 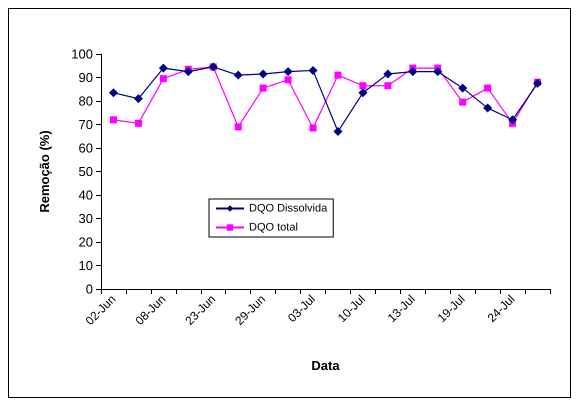 I want to click on y-tick-label: 100, so click(x=82, y=54).